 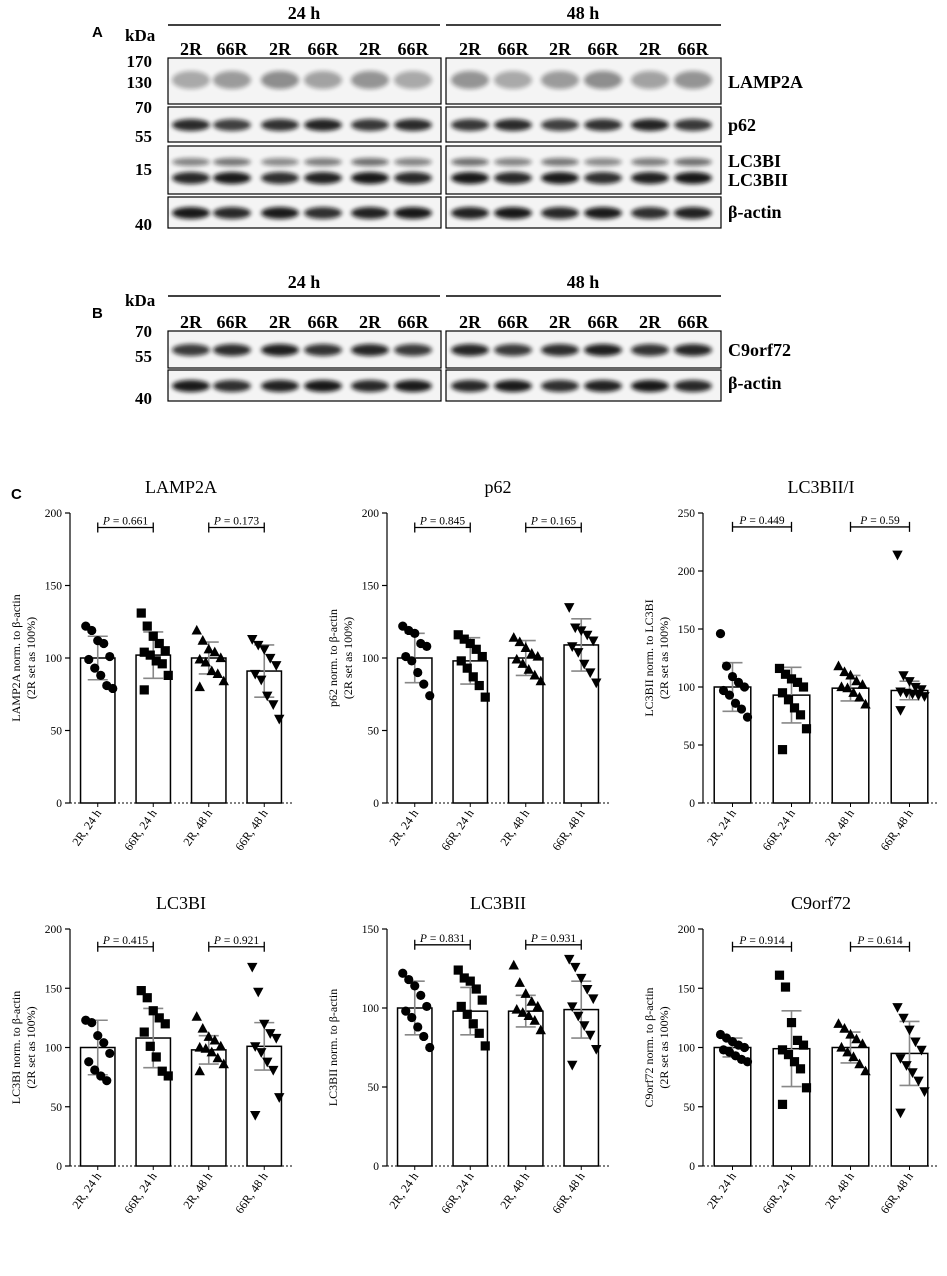 I want to click on x-tick-label: 66R, 48 h, so click(x=897, y=1193).